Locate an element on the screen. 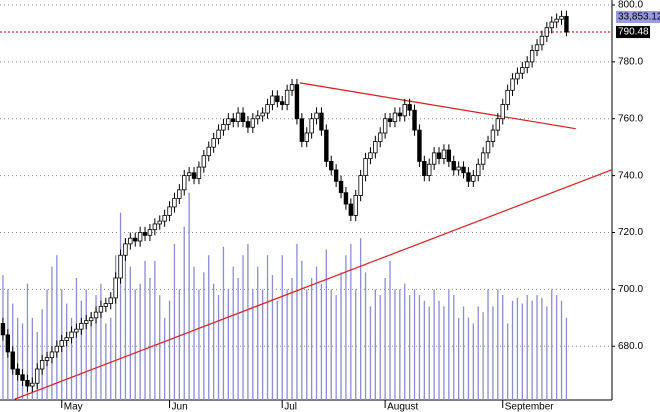 The image size is (660, 412). x-tick-label: September is located at coordinates (530, 407).